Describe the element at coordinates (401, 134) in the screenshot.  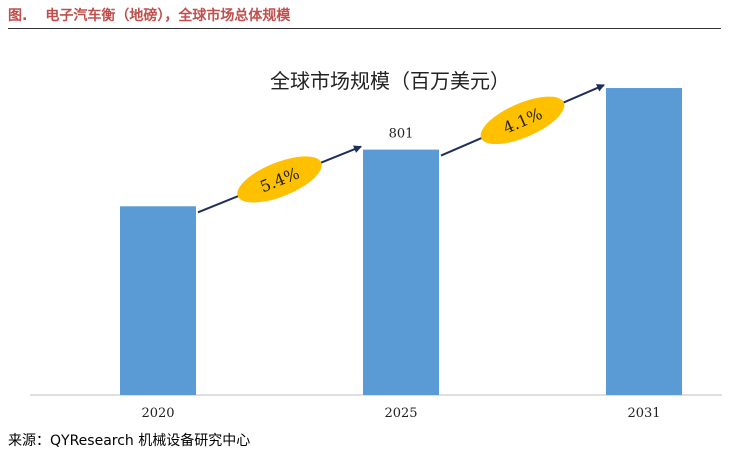
I see `data-label: 801` at that location.